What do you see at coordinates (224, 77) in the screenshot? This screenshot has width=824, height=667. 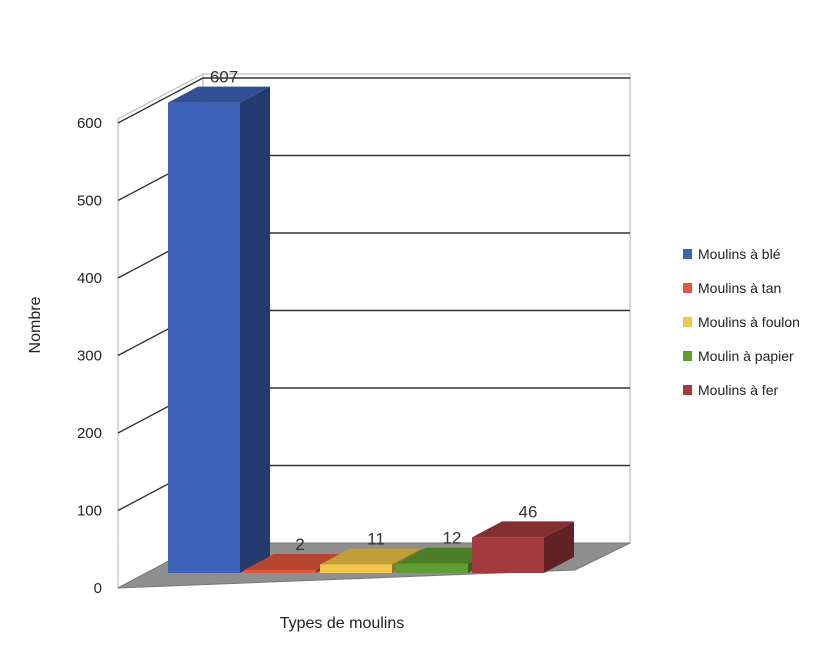 I see `data-label: 607` at bounding box center [224, 77].